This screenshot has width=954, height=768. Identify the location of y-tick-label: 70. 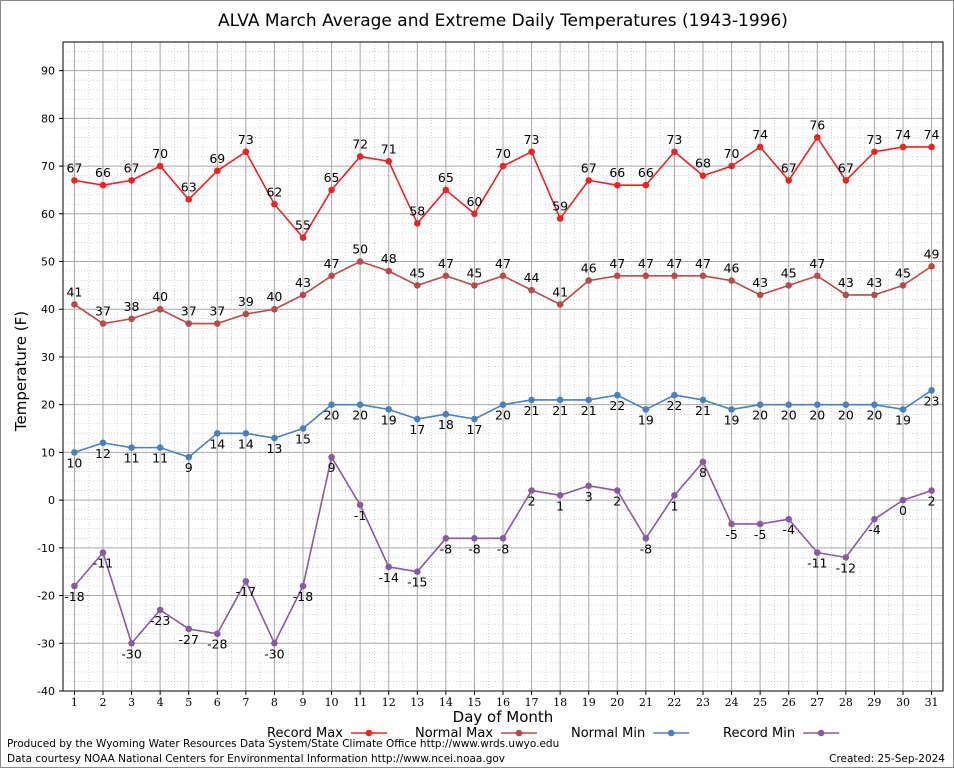
(48, 166).